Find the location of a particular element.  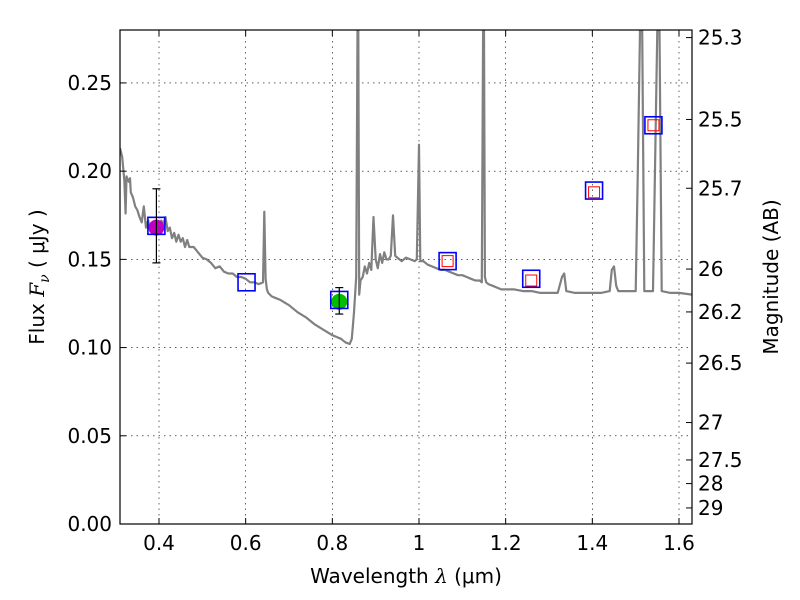

x-tick-label: 1.6 is located at coordinates (679, 543).